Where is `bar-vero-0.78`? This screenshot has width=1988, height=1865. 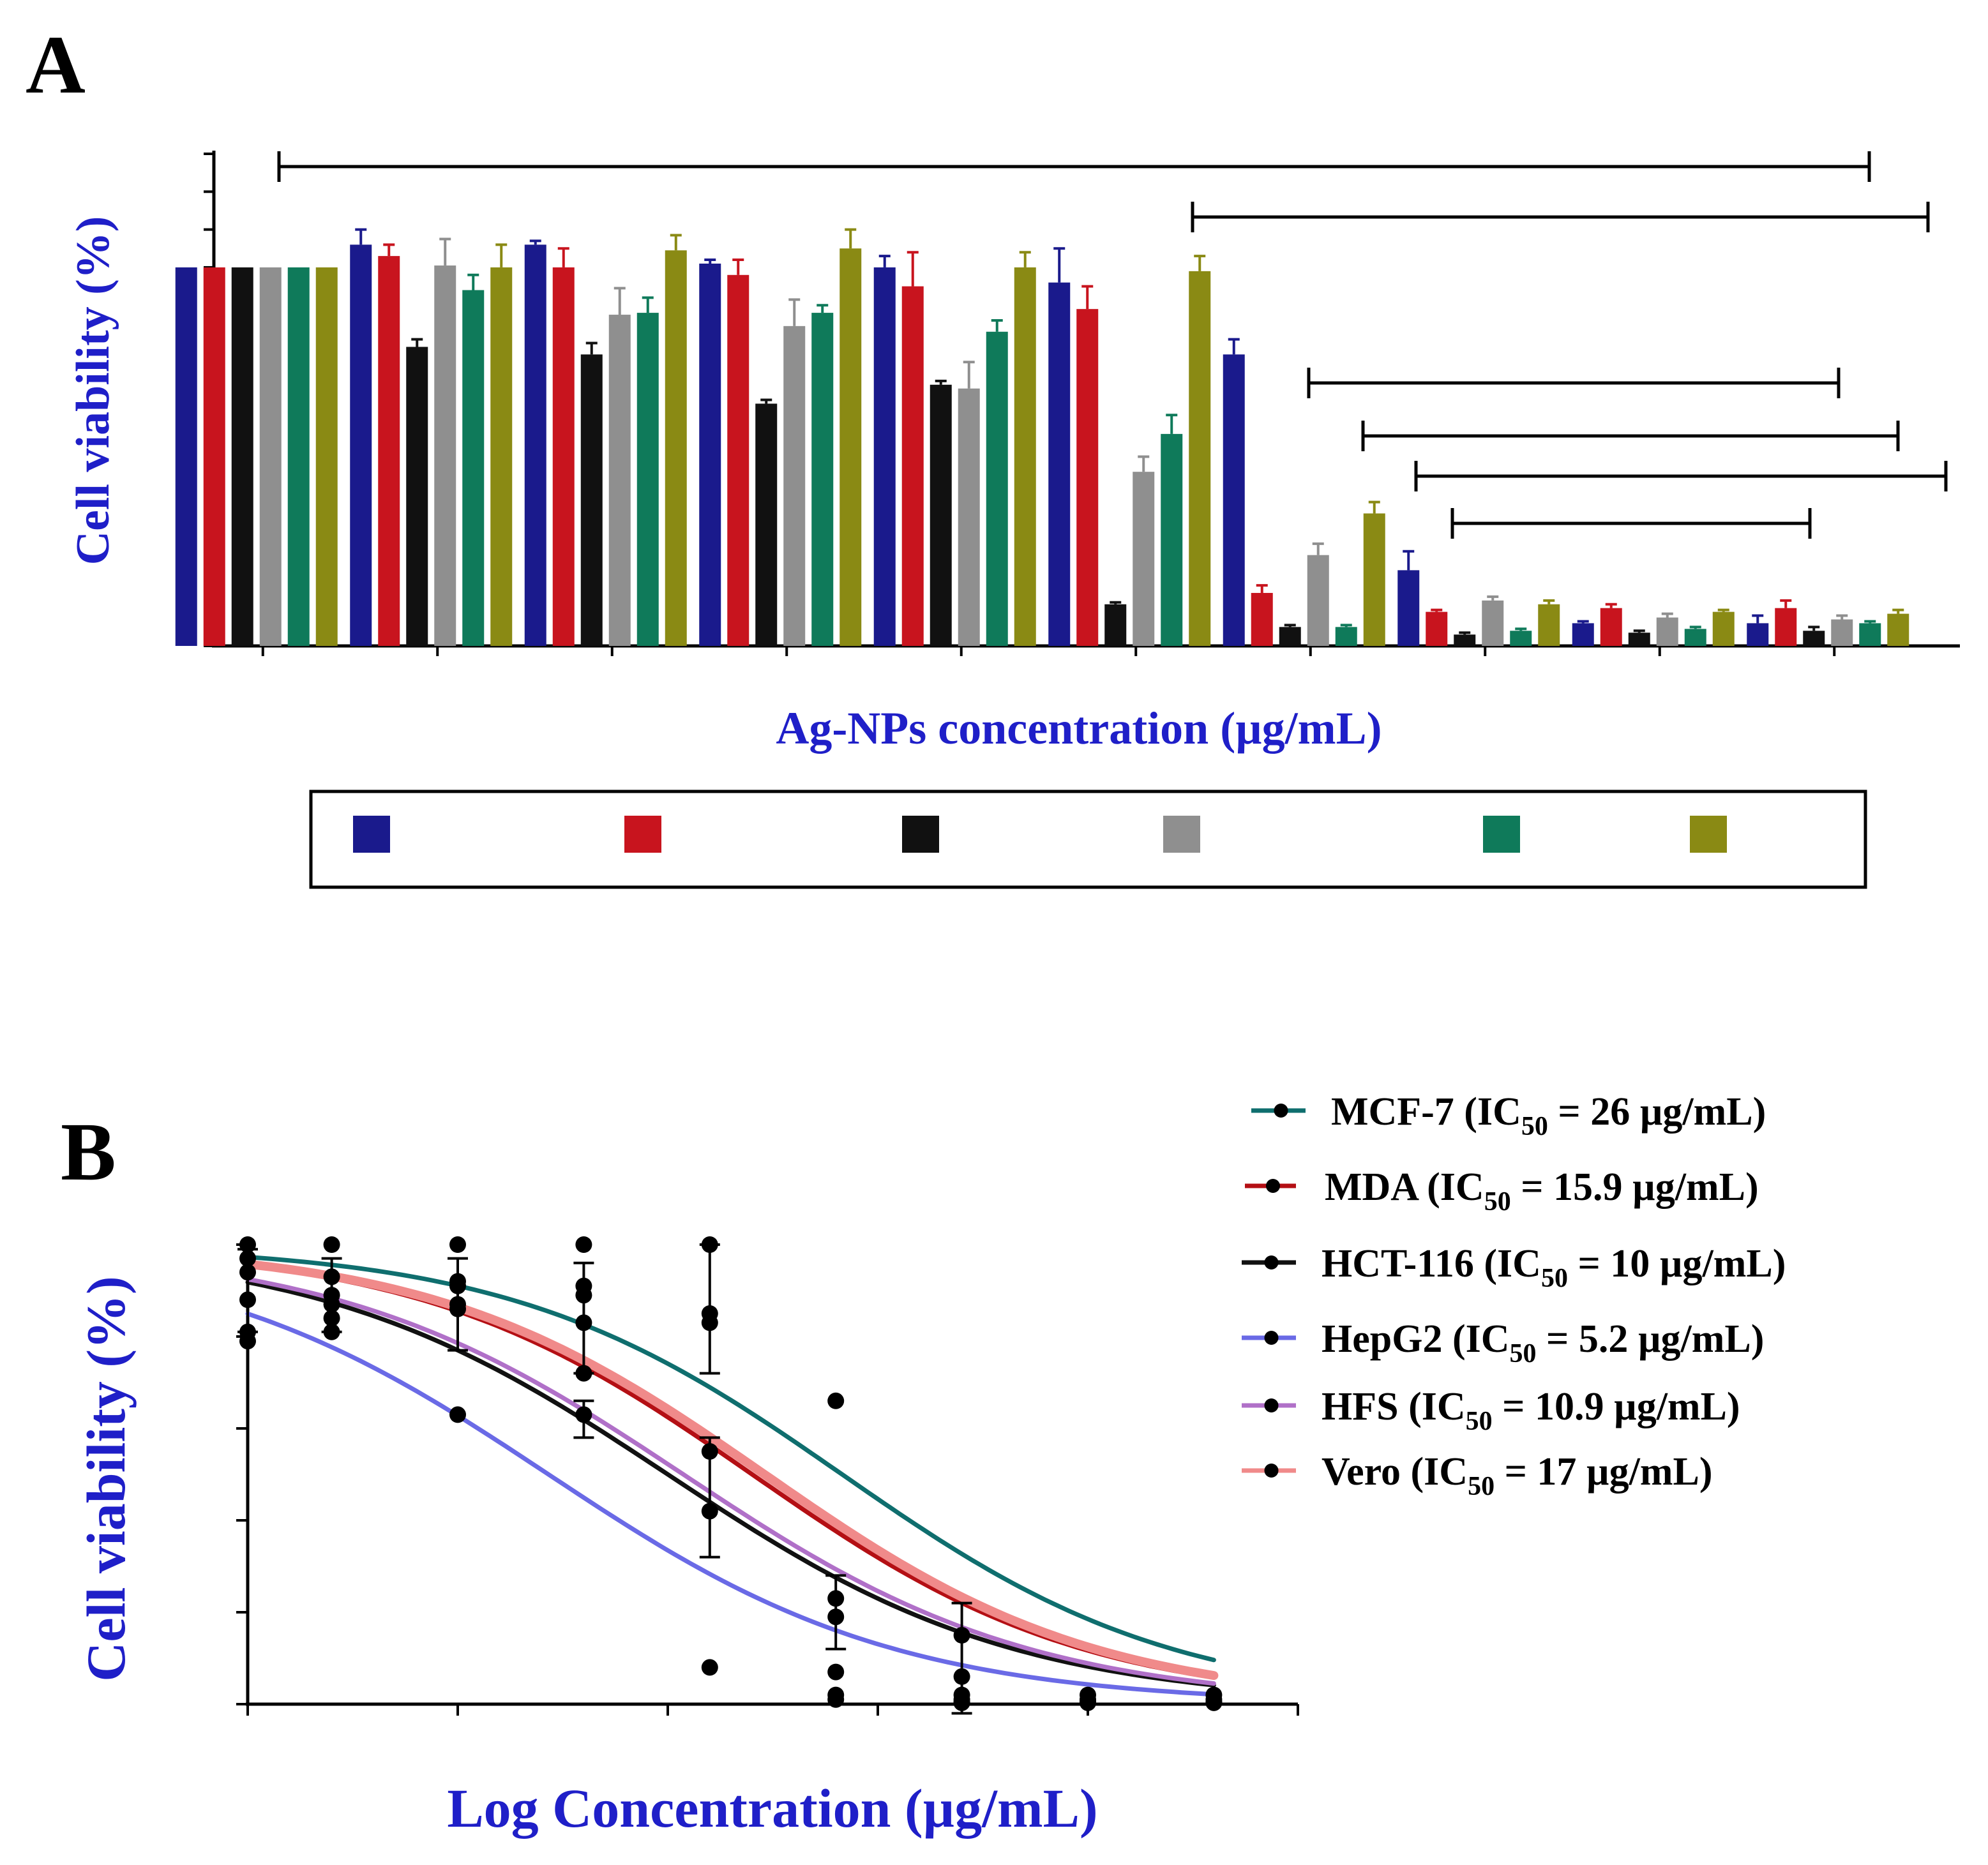
bar-vero-0.78 is located at coordinates (502, 456).